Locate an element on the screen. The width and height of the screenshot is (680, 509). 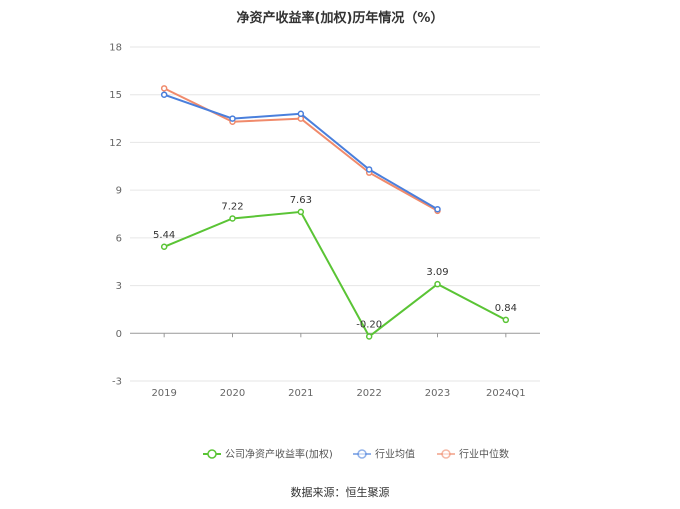
legend-item: 行业中位数 is located at coordinates (473, 454).